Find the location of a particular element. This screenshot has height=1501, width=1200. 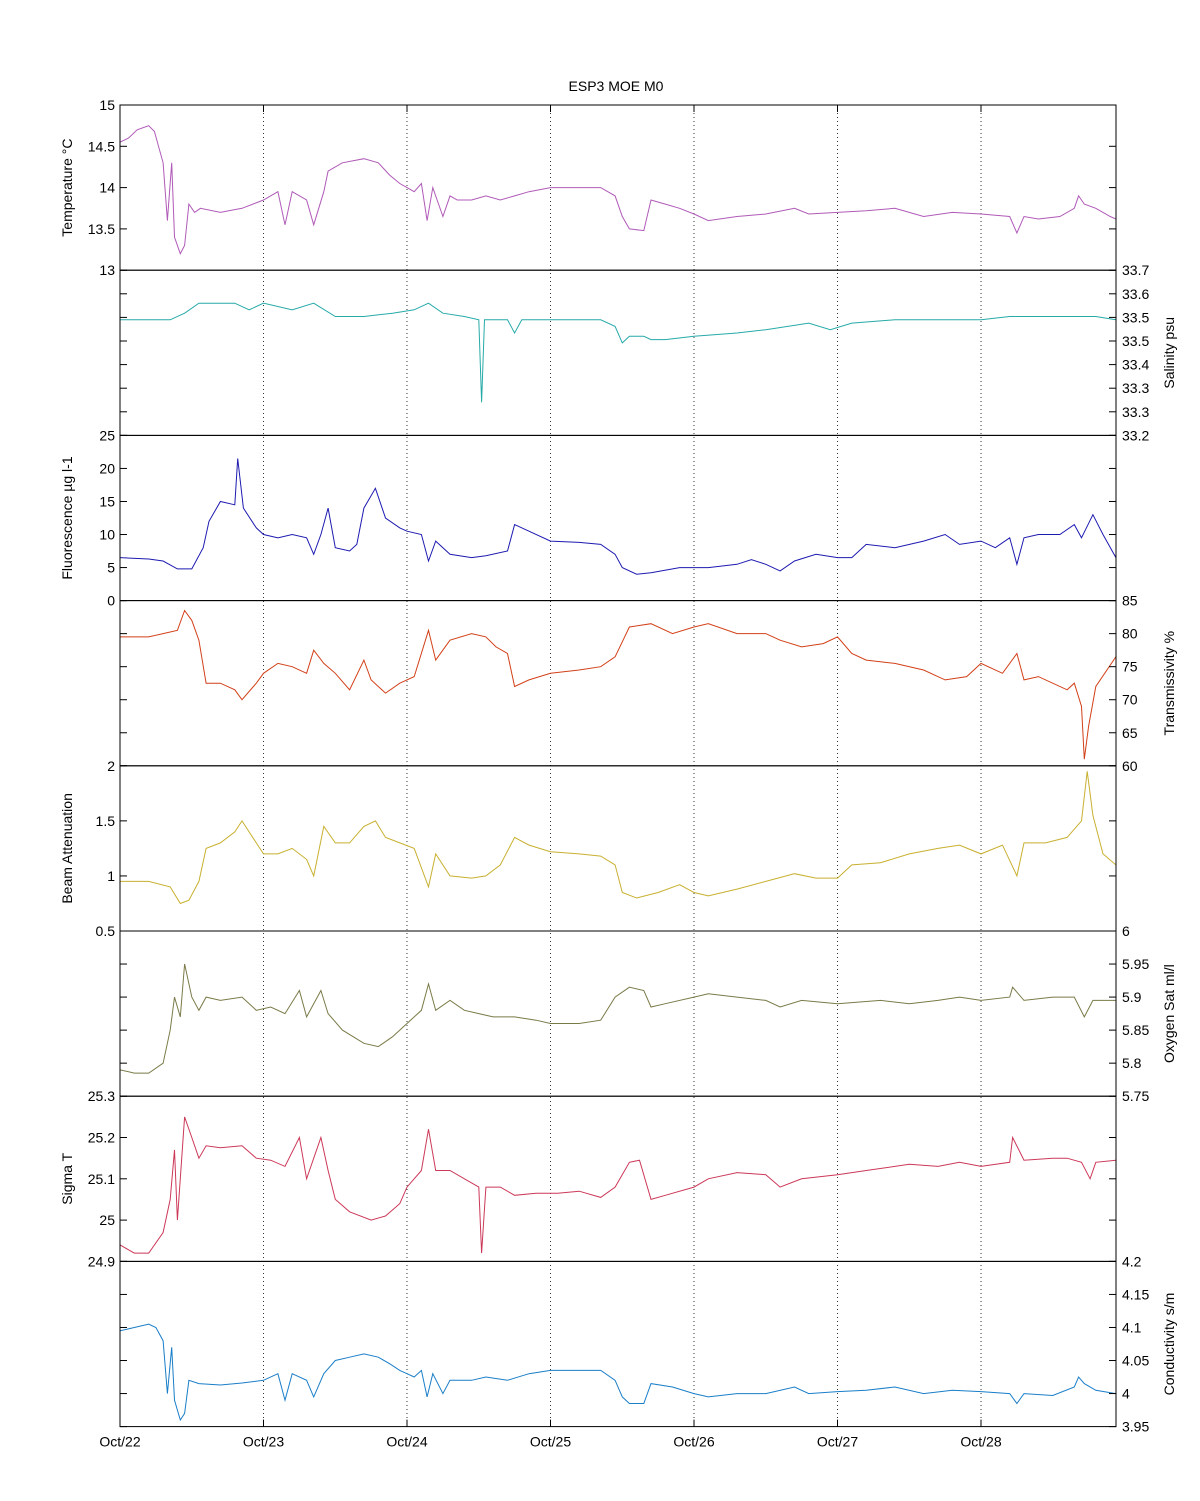

y-tick-label: 65 is located at coordinates (1130, 733).